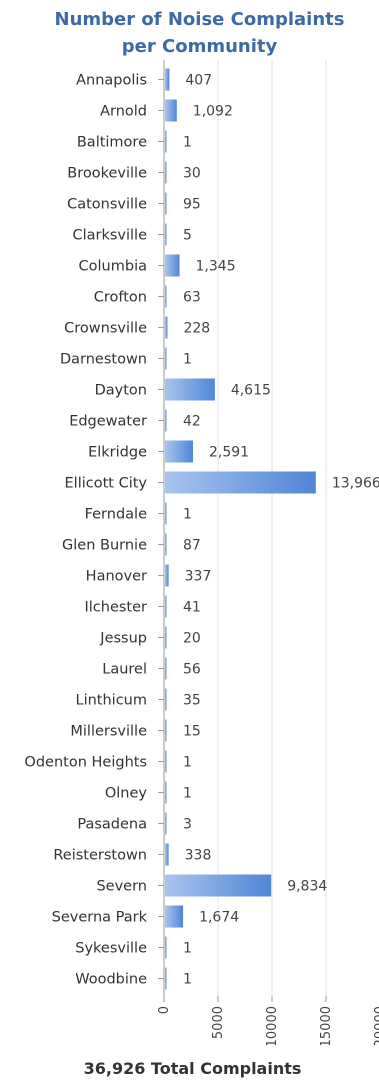 The height and width of the screenshot is (1087, 379). I want to click on category-label: Jessup, so click(123, 639).